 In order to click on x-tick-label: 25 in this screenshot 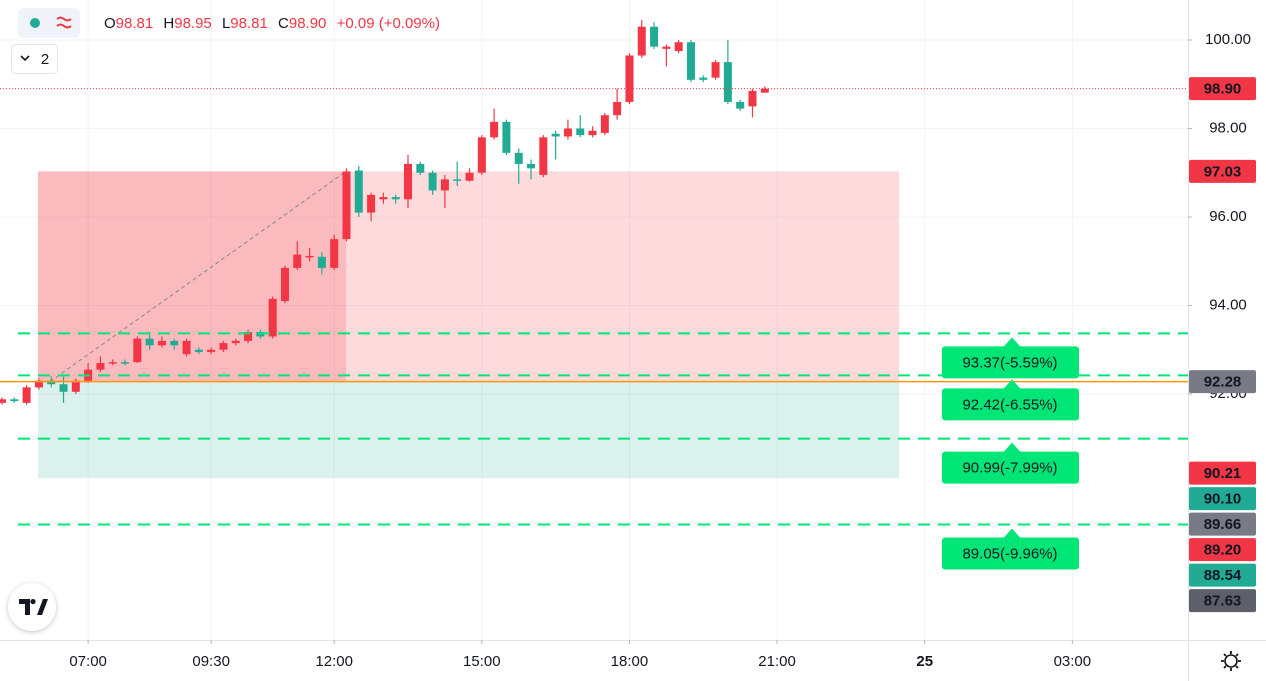, I will do `click(924, 661)`.